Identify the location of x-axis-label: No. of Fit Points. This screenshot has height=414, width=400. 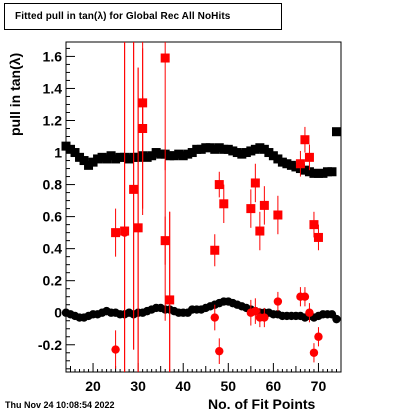
(262, 404).